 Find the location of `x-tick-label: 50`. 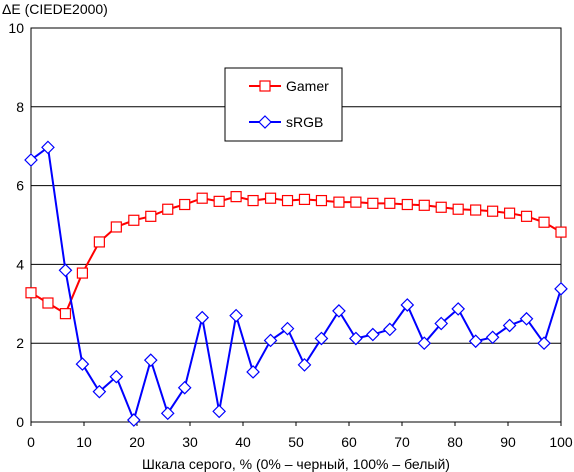

x-tick-label: 50 is located at coordinates (296, 442).